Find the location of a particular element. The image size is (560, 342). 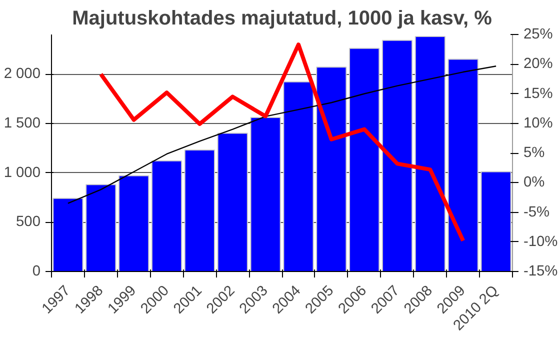

y2-tick-label: 5% is located at coordinates (534, 153).